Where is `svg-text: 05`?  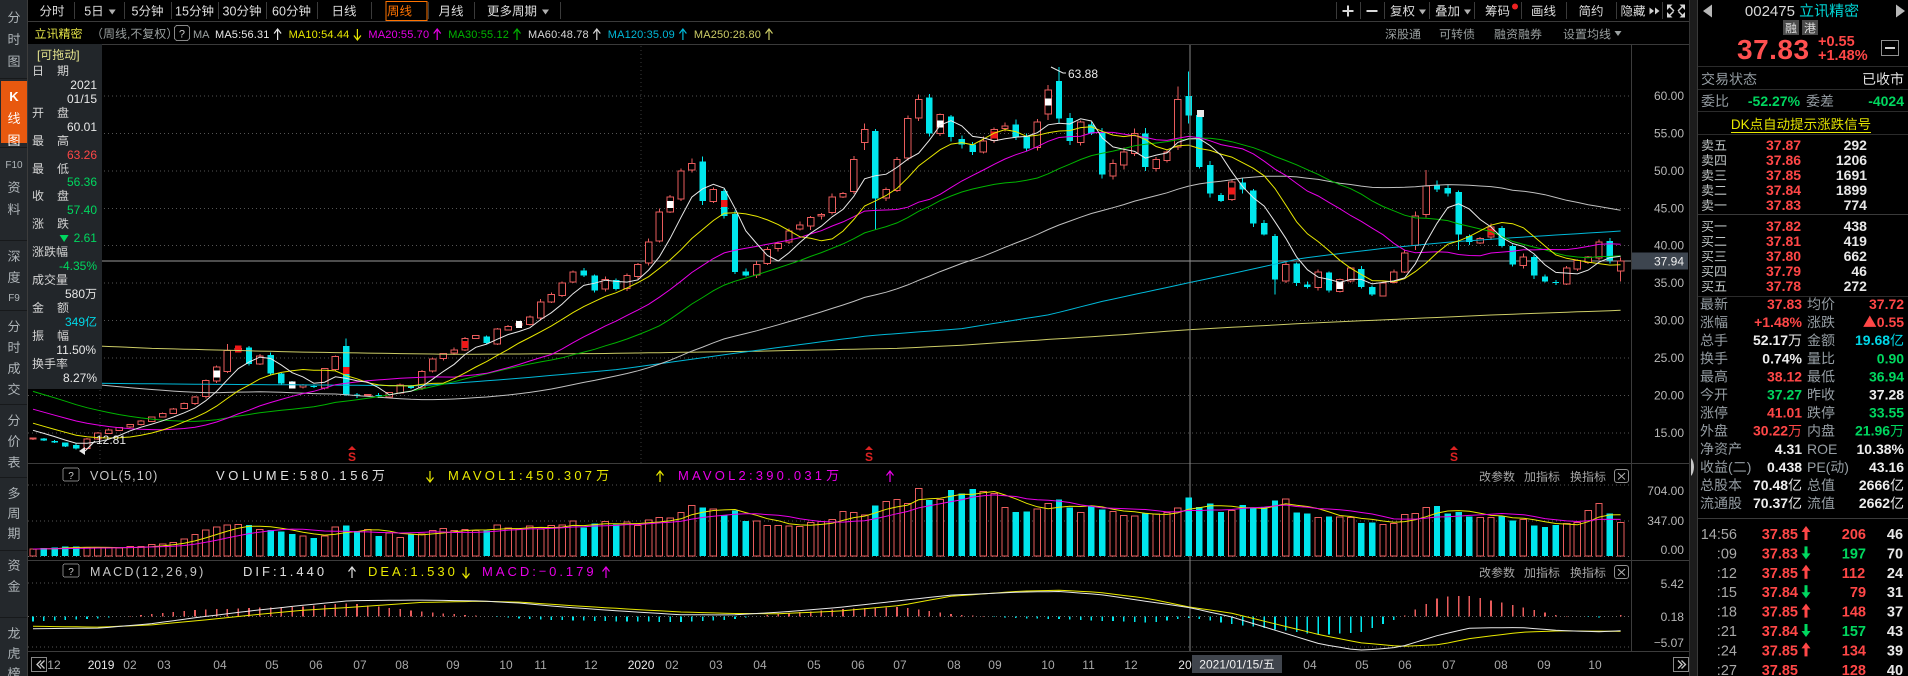 svg-text: 05 is located at coordinates (1362, 665).